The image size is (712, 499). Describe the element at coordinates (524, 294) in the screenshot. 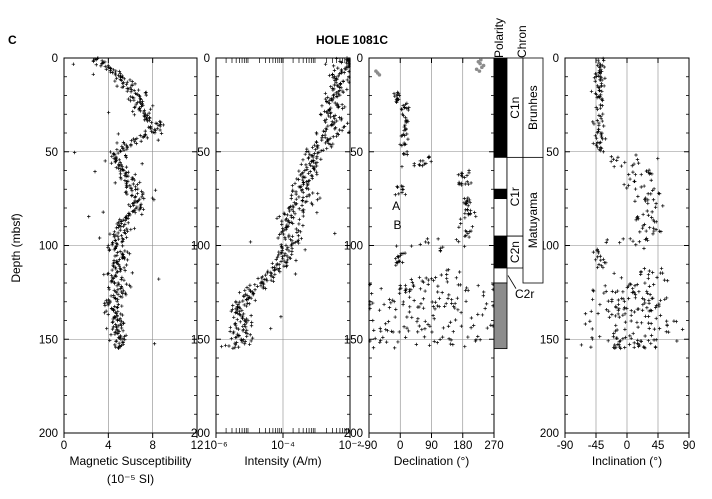

I see `chron-label-c2r: C2r` at that location.